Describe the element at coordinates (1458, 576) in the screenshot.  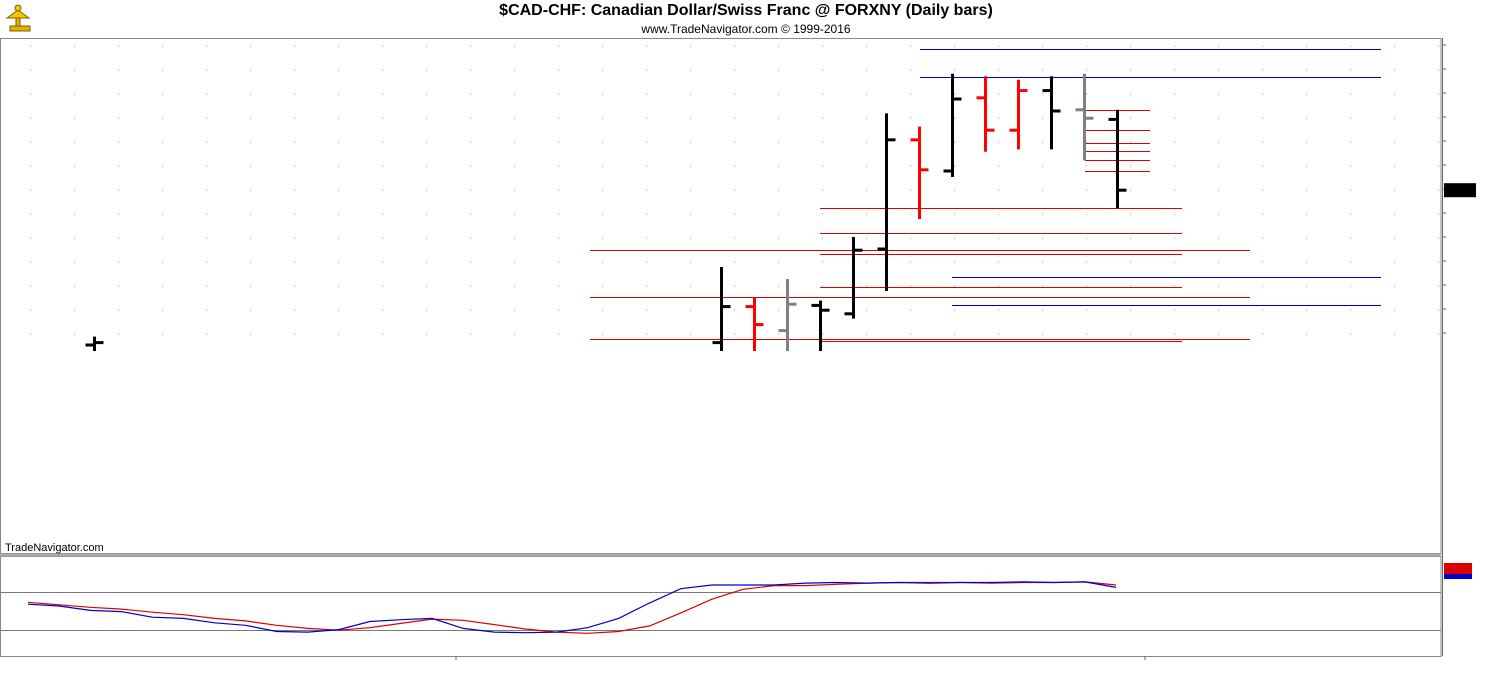
I see `stoch-last-box-k` at that location.